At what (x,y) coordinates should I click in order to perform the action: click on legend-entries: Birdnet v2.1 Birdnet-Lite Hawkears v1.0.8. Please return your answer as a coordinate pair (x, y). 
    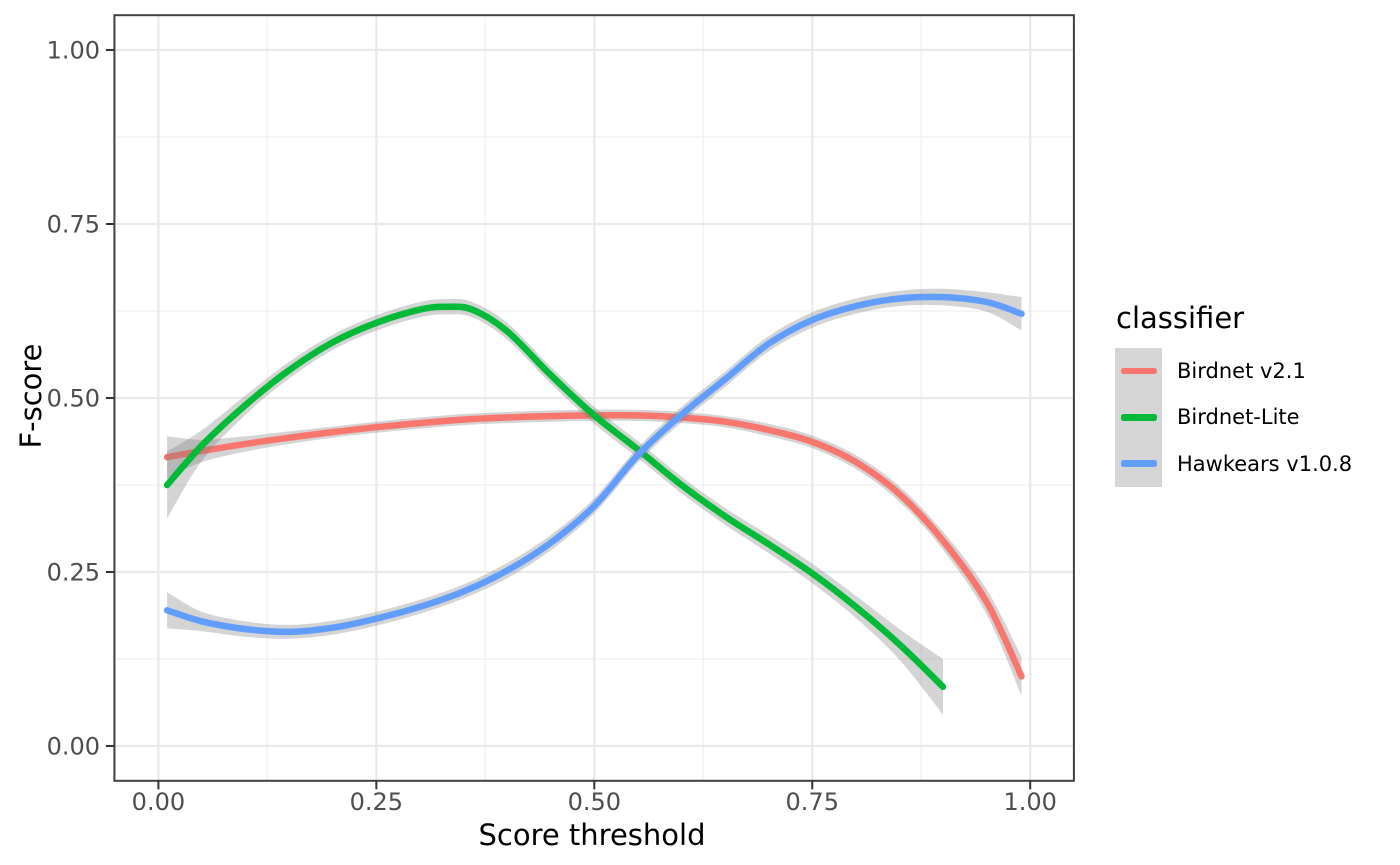
    Looking at the image, I should click on (1233, 417).